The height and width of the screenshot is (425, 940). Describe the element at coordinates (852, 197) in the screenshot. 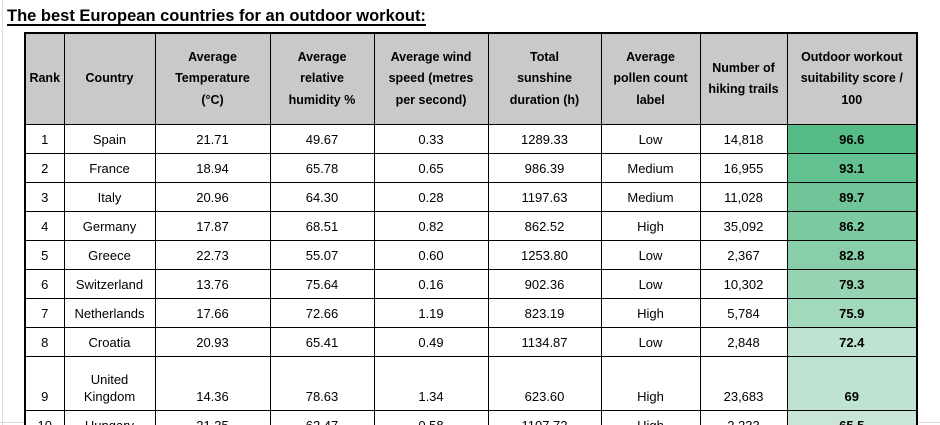

I see `cell-score: 89.7` at that location.